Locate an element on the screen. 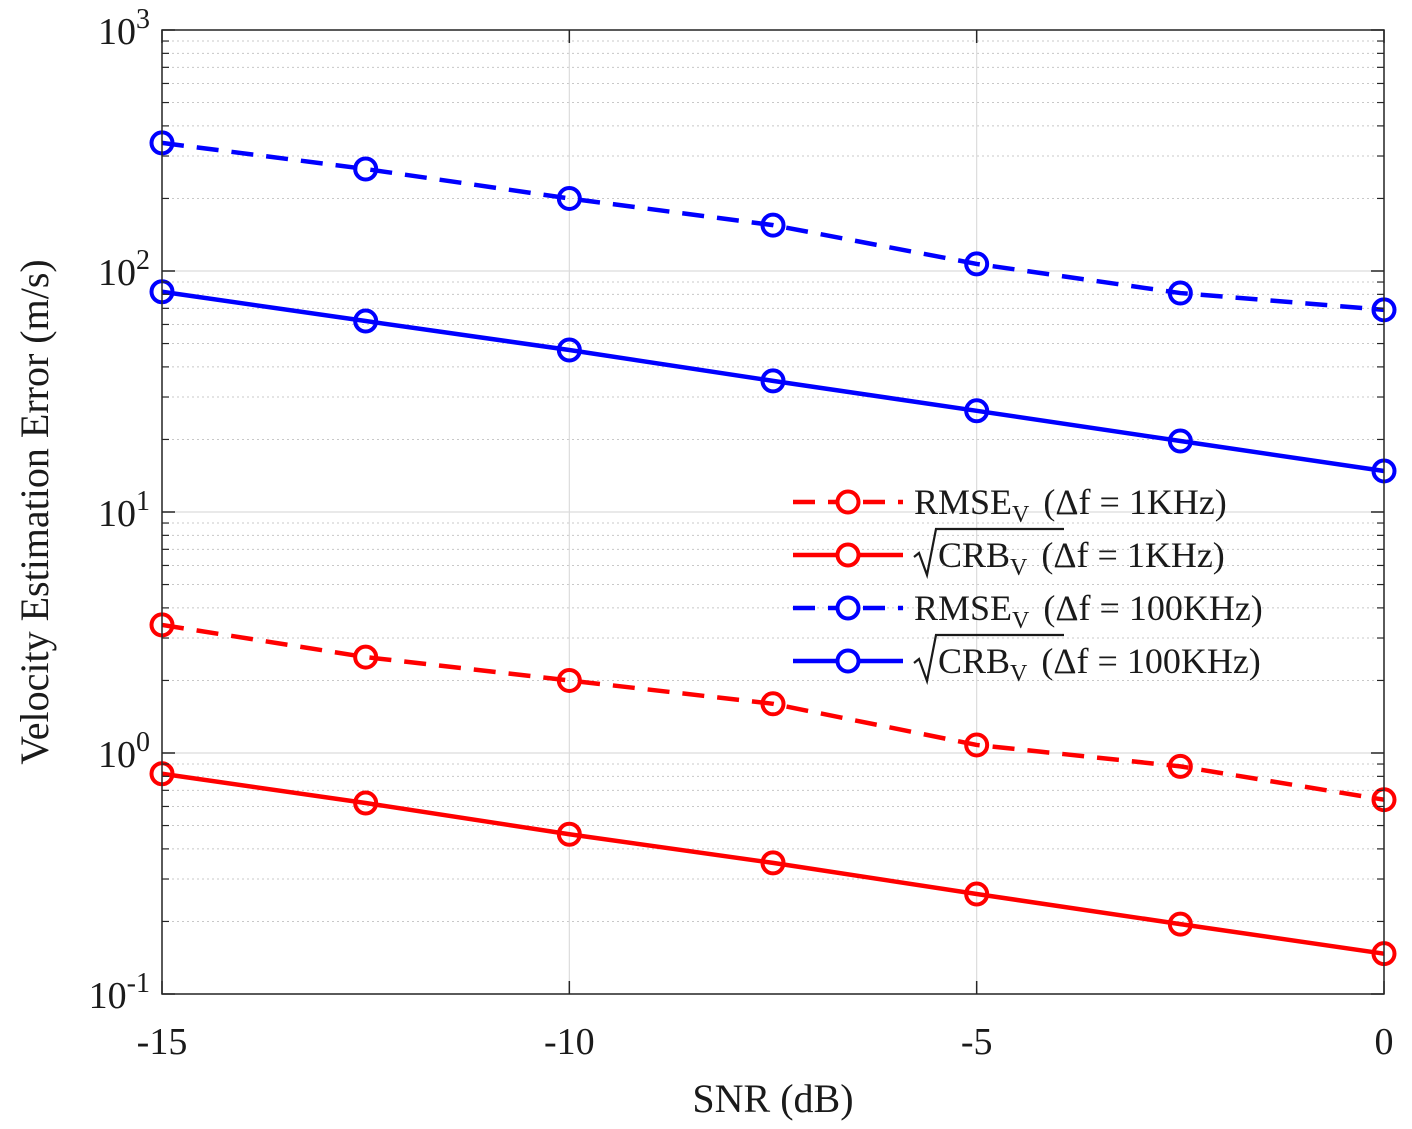  y-tick-label: 10² is located at coordinates (124, 269).